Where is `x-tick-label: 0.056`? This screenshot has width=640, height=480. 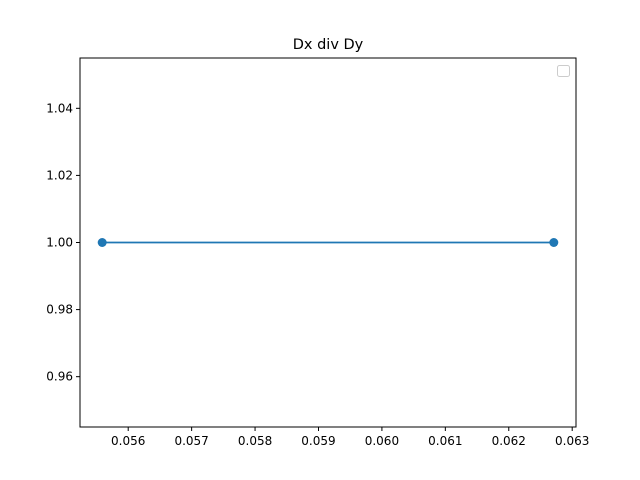 x-tick-label: 0.056 is located at coordinates (128, 441).